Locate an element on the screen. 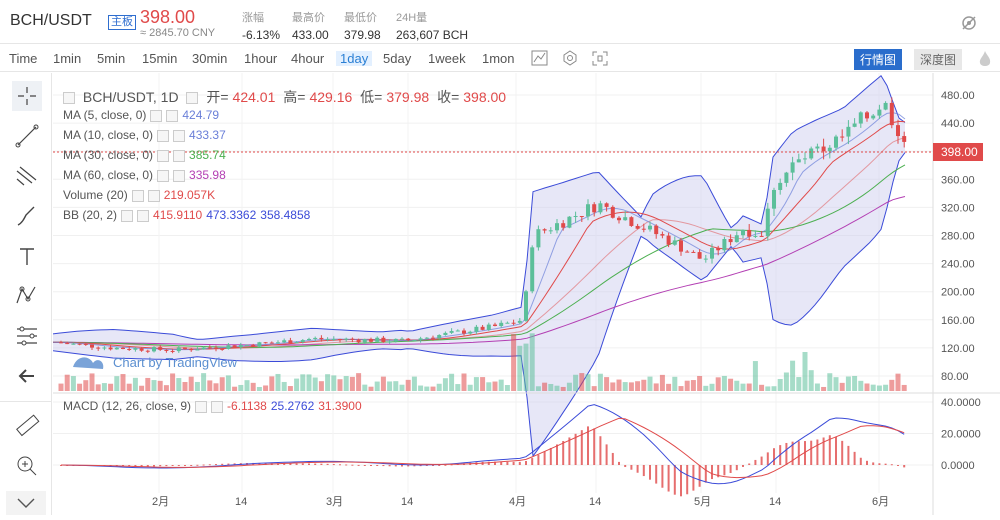 Image resolution: width=1000 pixels, height=520 pixels. tf-4hour: 4hour is located at coordinates (308, 58).